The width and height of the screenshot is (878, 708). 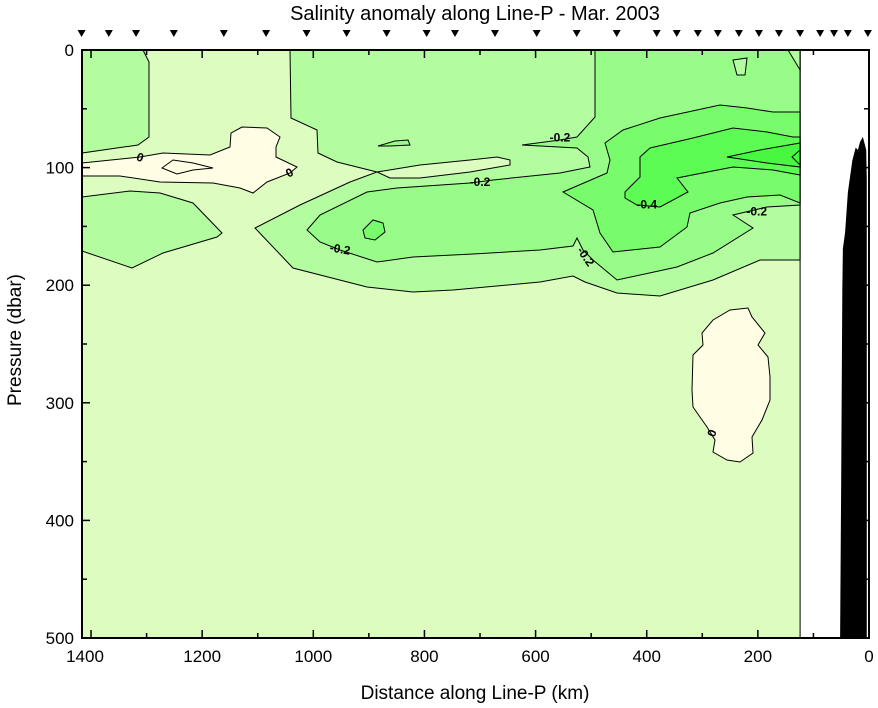 What do you see at coordinates (60, 638) in the screenshot?
I see `y-tick-label: 500` at bounding box center [60, 638].